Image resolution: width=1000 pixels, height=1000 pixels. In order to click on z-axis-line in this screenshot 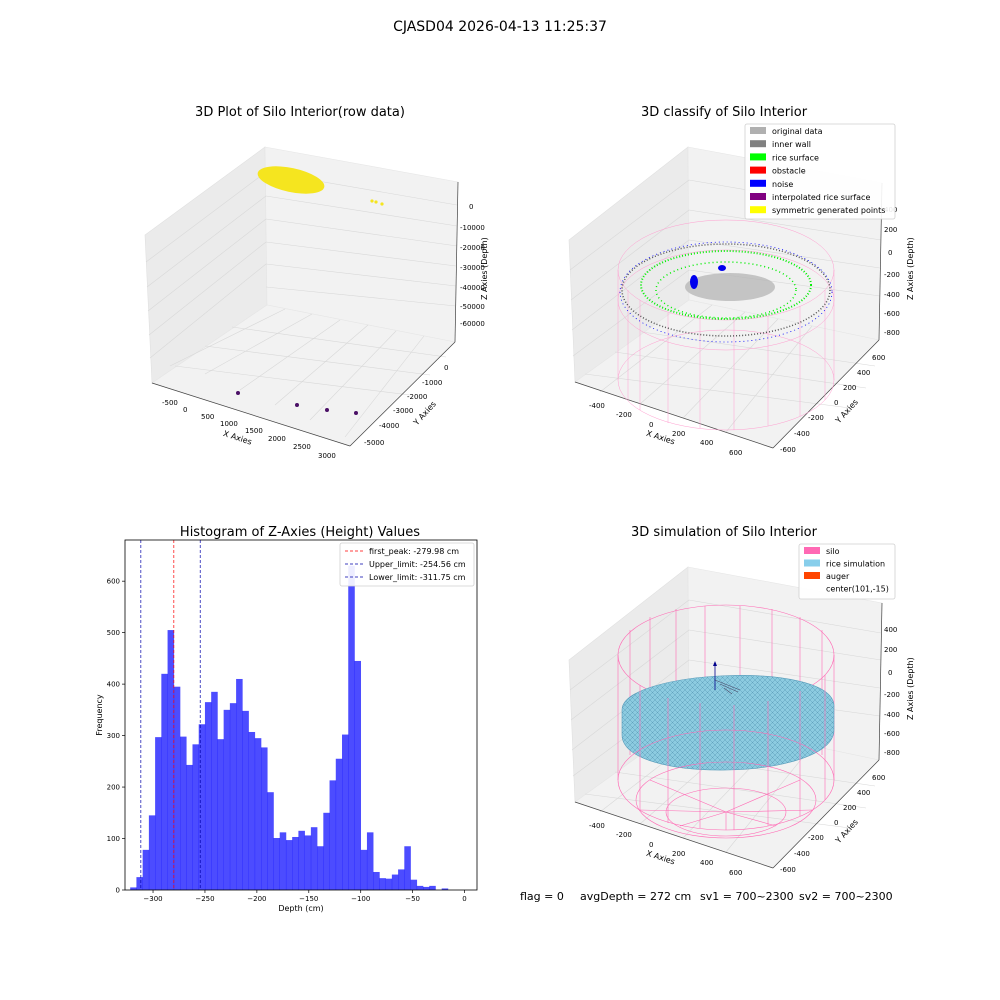, I will do `click(456, 262)`.